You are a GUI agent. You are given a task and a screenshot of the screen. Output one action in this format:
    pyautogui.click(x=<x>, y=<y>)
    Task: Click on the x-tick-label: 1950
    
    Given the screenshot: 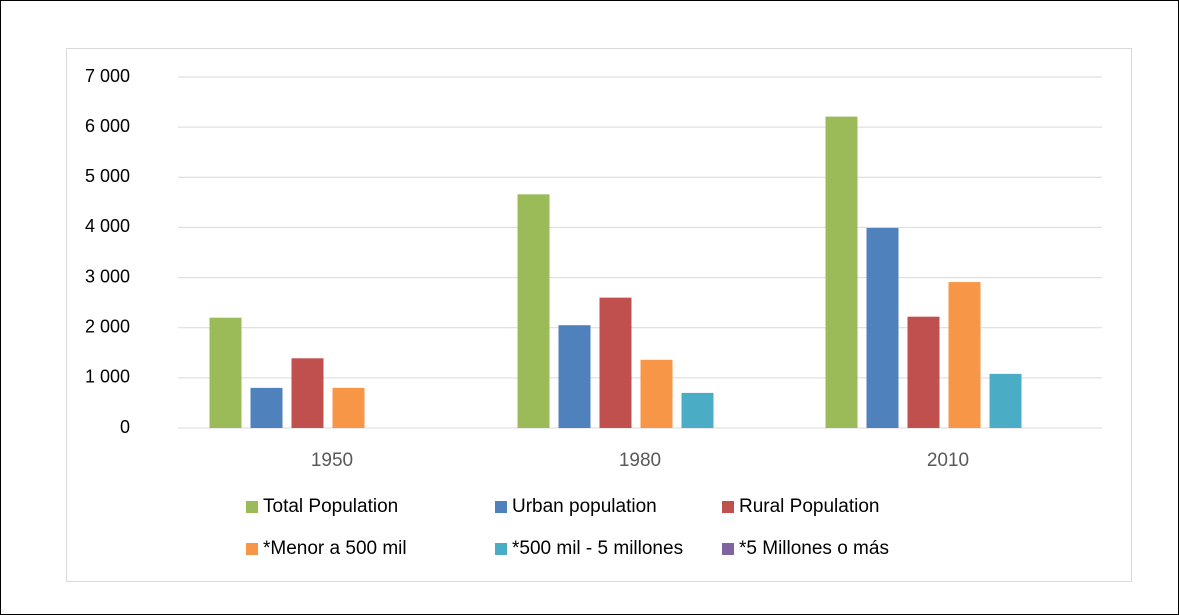 What is the action you would take?
    pyautogui.click(x=332, y=460)
    